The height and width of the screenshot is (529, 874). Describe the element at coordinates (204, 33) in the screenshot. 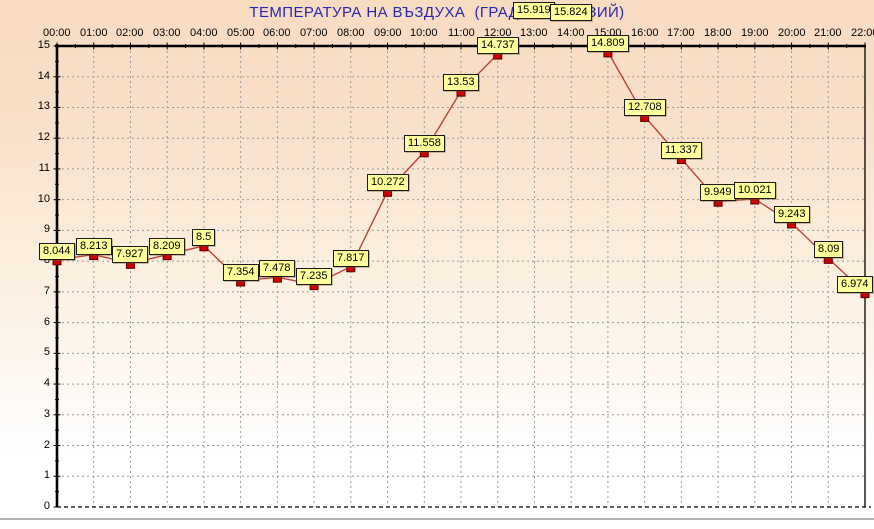

I see `x-tick-label: 04:00` at that location.